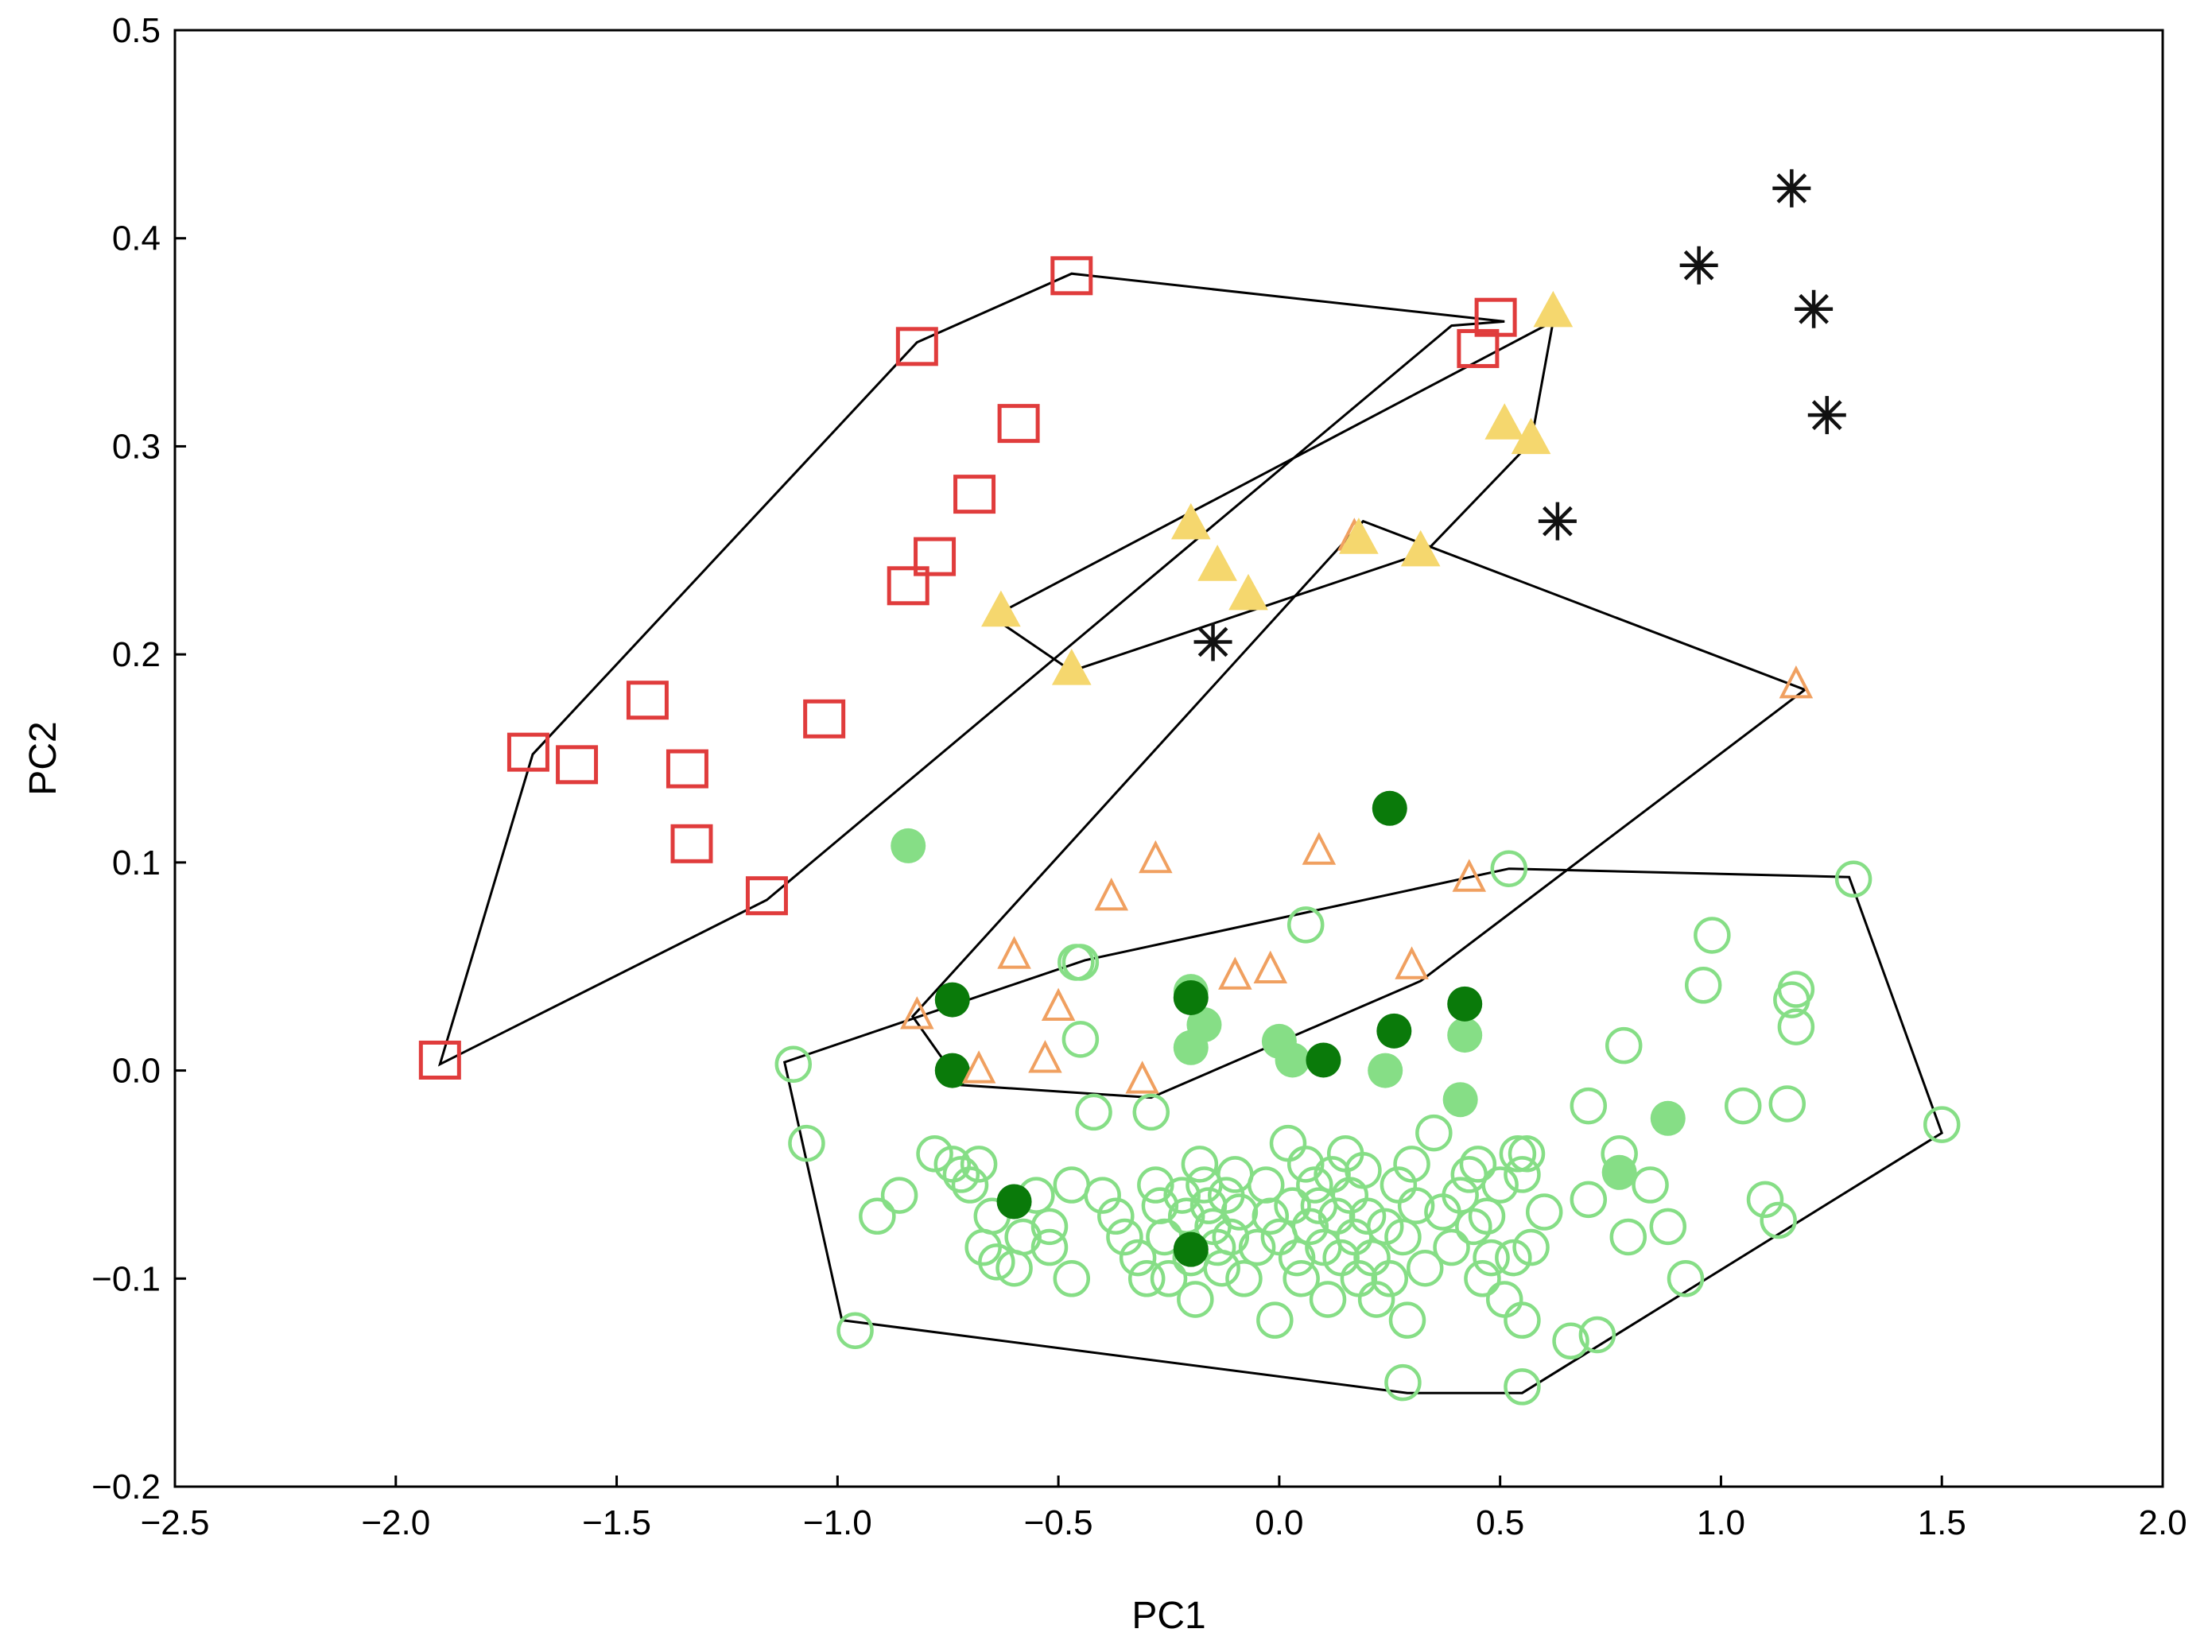  I want to click on y-tick-label: 0.1, so click(136, 862).